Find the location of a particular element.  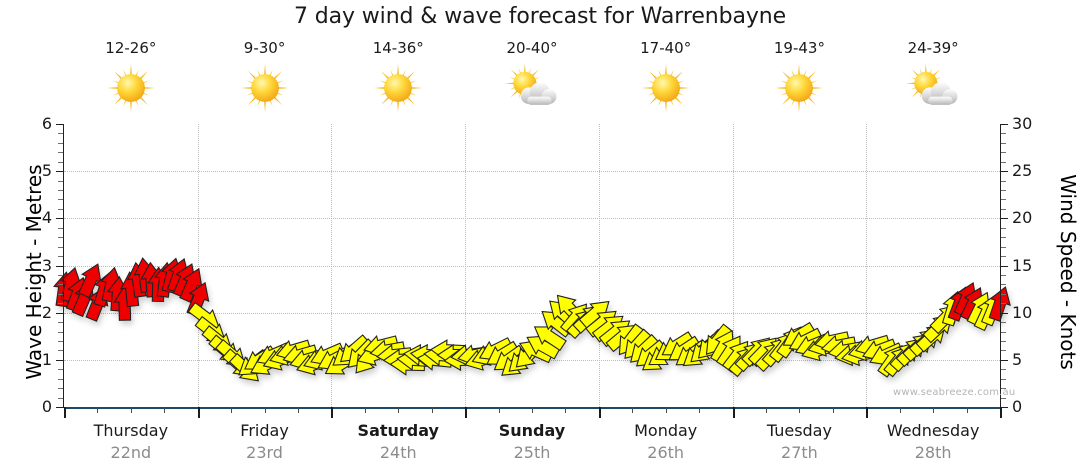

day-date-label: 25th is located at coordinates (532, 452).